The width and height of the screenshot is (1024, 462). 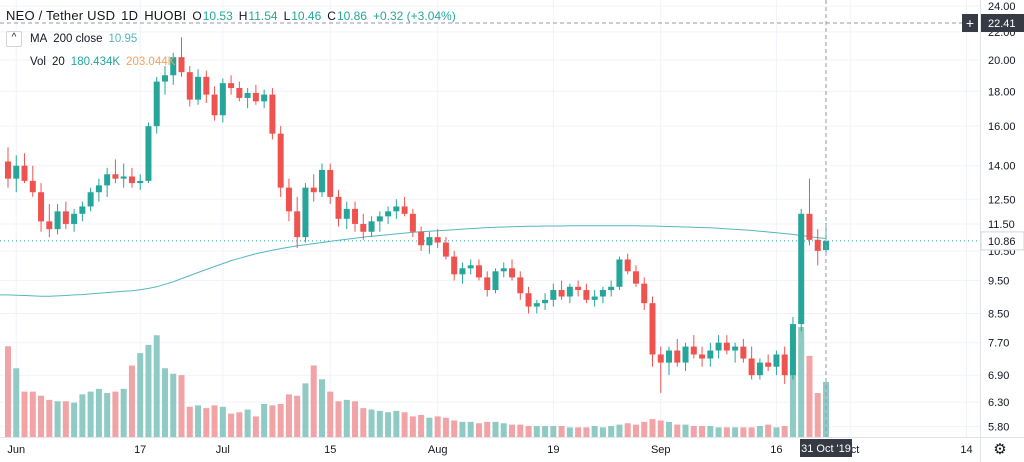 What do you see at coordinates (130, 15) in the screenshot?
I see `interval-label: 1D` at bounding box center [130, 15].